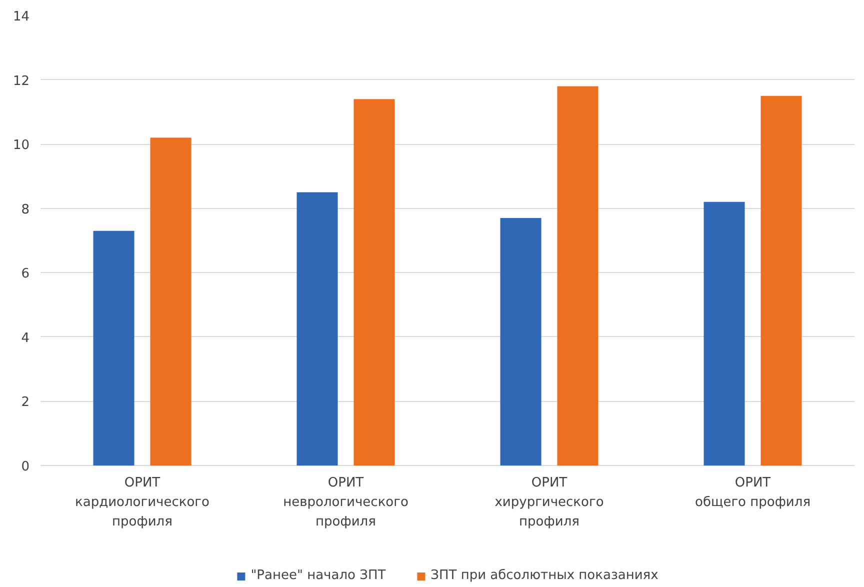 The height and width of the screenshot is (587, 864). I want to click on x-tick-label: ОРИТ кардиологического профиля, so click(142, 503).